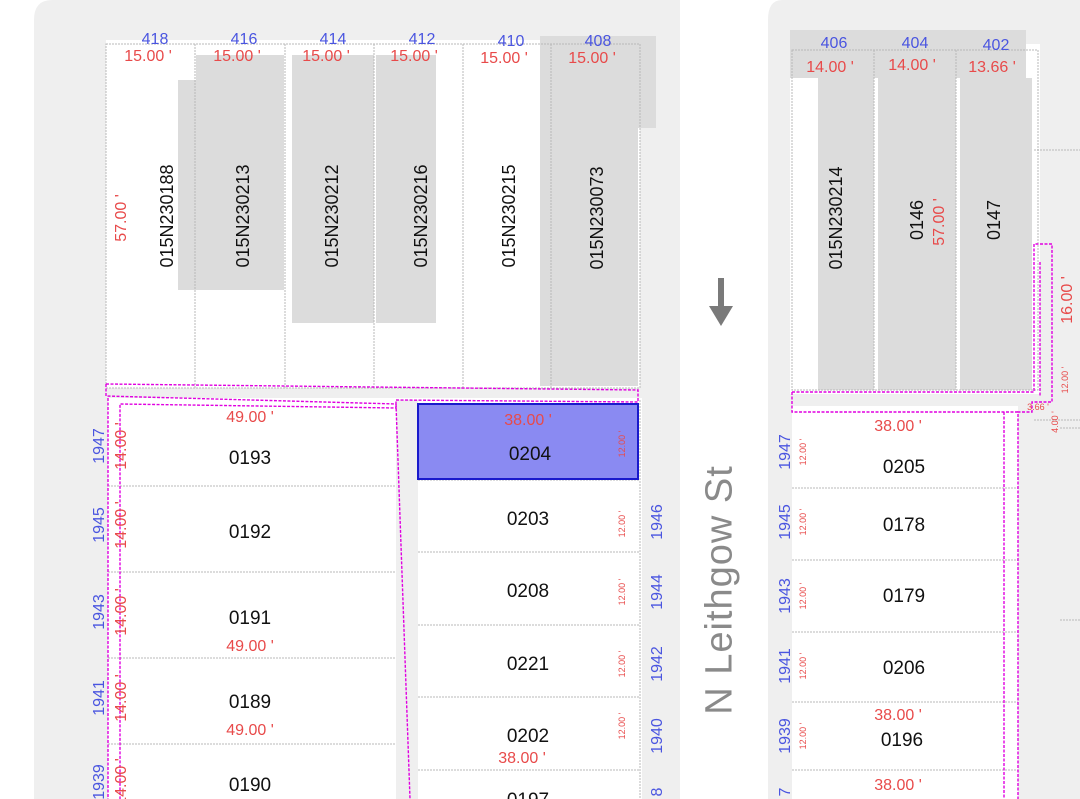 The width and height of the screenshot is (1080, 799). I want to click on address-1942: 1942, so click(657, 664).